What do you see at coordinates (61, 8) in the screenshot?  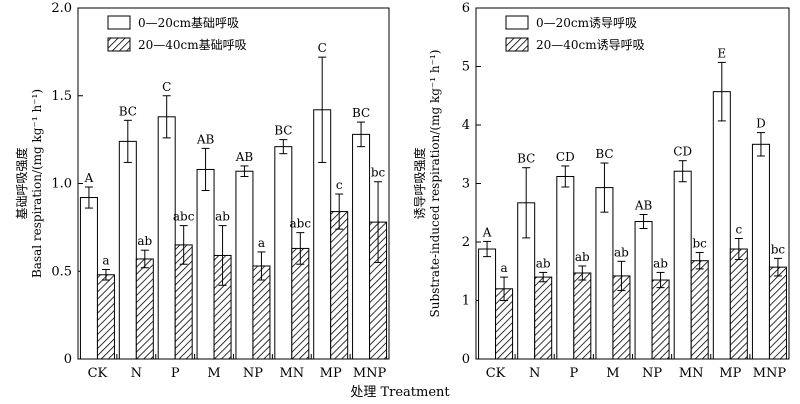 I see `y-tick-label: 2.0` at bounding box center [61, 8].